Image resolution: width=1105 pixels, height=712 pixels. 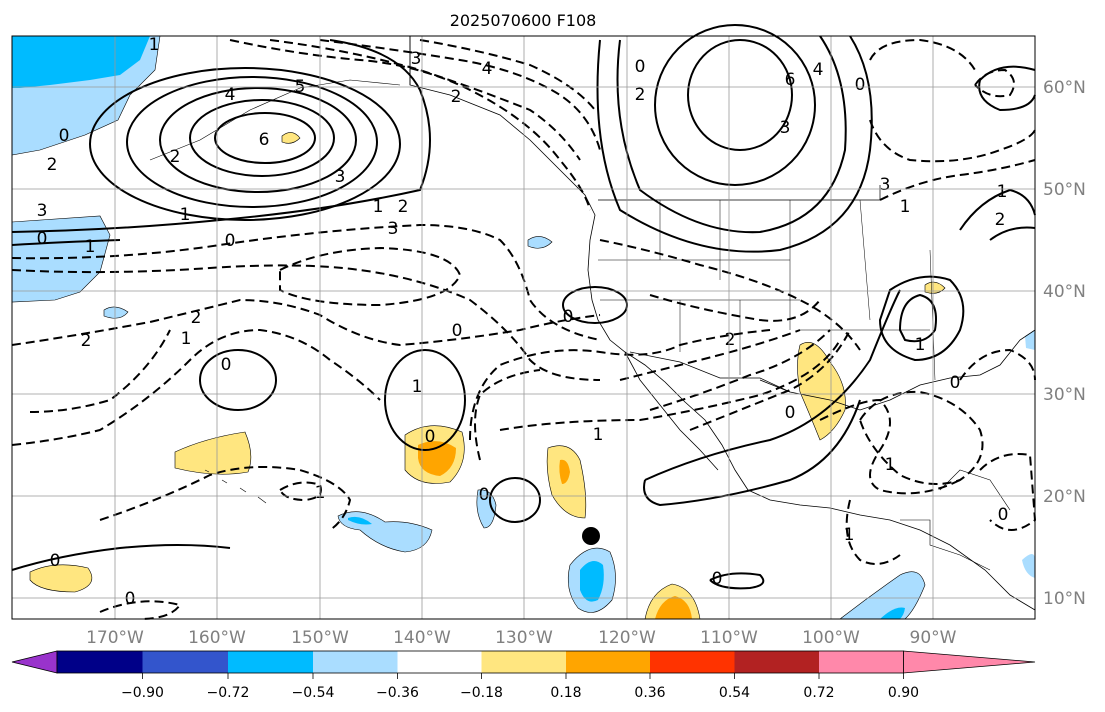 I want to click on storm-center-dot, so click(x=591, y=536).